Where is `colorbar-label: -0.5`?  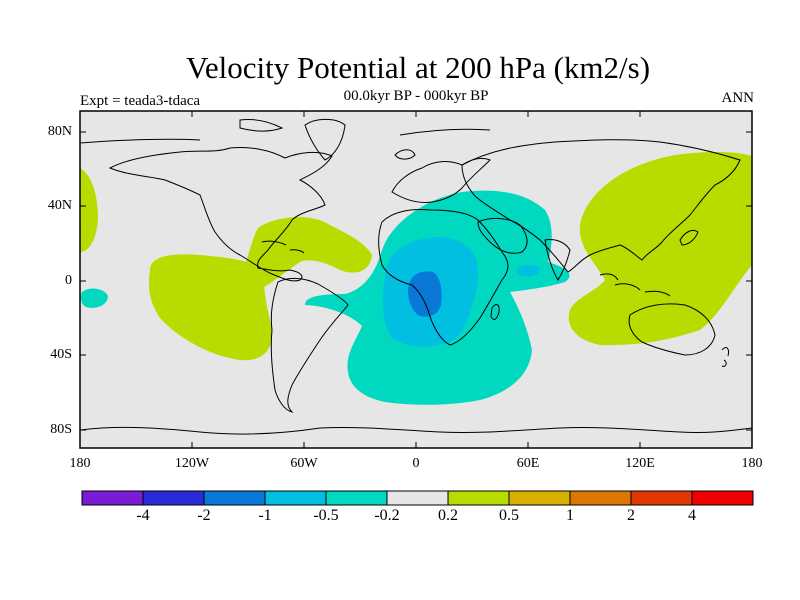
colorbar-label: -0.5 is located at coordinates (326, 515).